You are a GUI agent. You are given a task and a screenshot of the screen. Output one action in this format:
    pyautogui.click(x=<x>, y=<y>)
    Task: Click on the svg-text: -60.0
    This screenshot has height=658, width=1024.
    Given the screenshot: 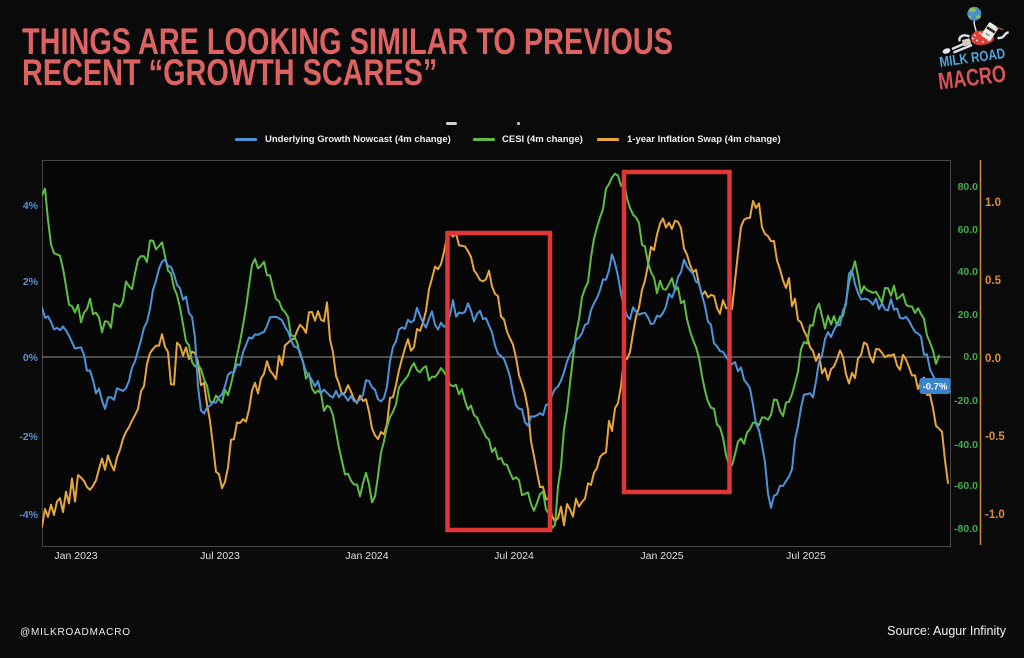 What is the action you would take?
    pyautogui.click(x=966, y=486)
    